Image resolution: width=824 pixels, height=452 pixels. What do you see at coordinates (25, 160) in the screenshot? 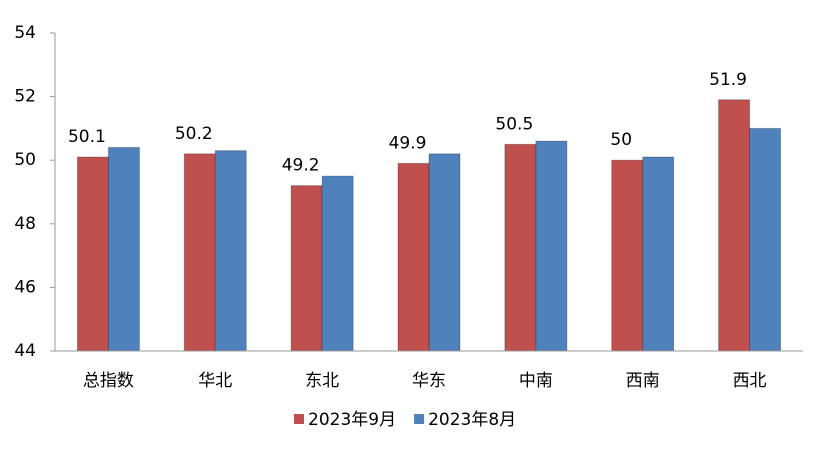
I see `y-tick-label: 50` at bounding box center [25, 160].